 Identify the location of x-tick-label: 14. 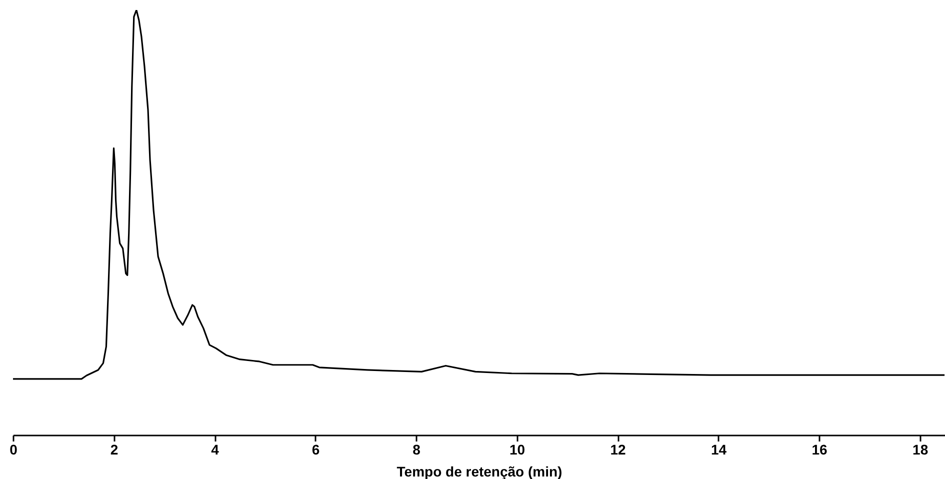
(719, 450).